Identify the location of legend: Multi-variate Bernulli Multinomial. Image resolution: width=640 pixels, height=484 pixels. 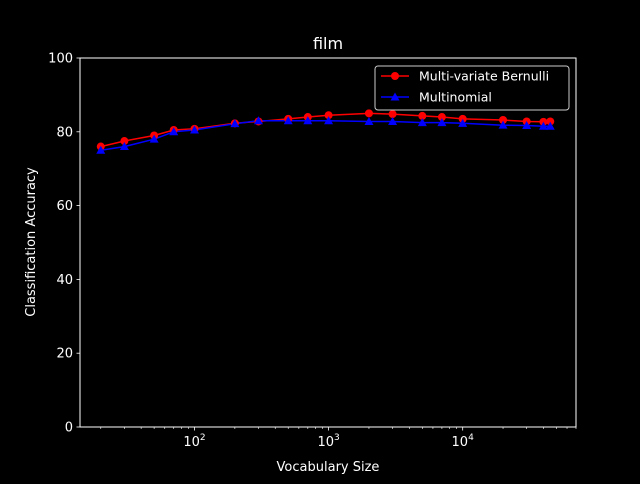
(472, 88).